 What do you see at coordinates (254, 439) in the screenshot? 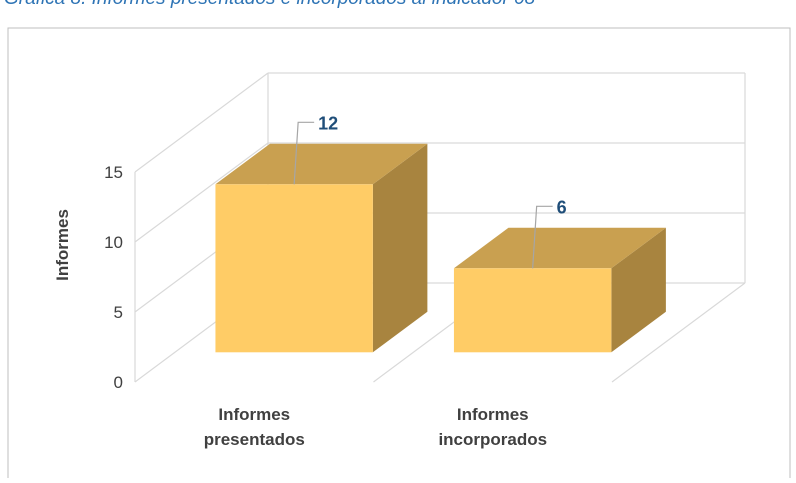
I see `x-tick-label-line: presentados` at bounding box center [254, 439].